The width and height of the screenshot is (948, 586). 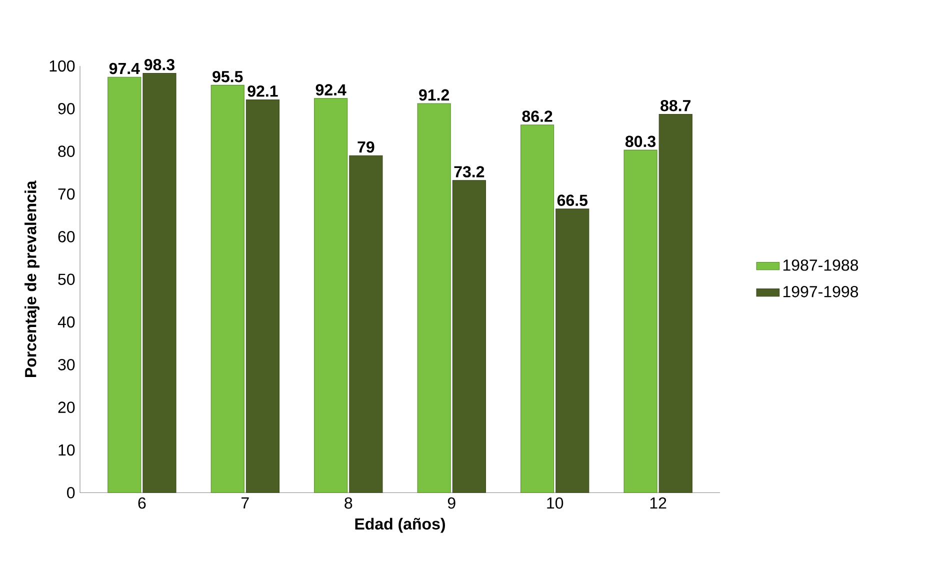 I want to click on y-tick-label: 100, so click(x=62, y=66).